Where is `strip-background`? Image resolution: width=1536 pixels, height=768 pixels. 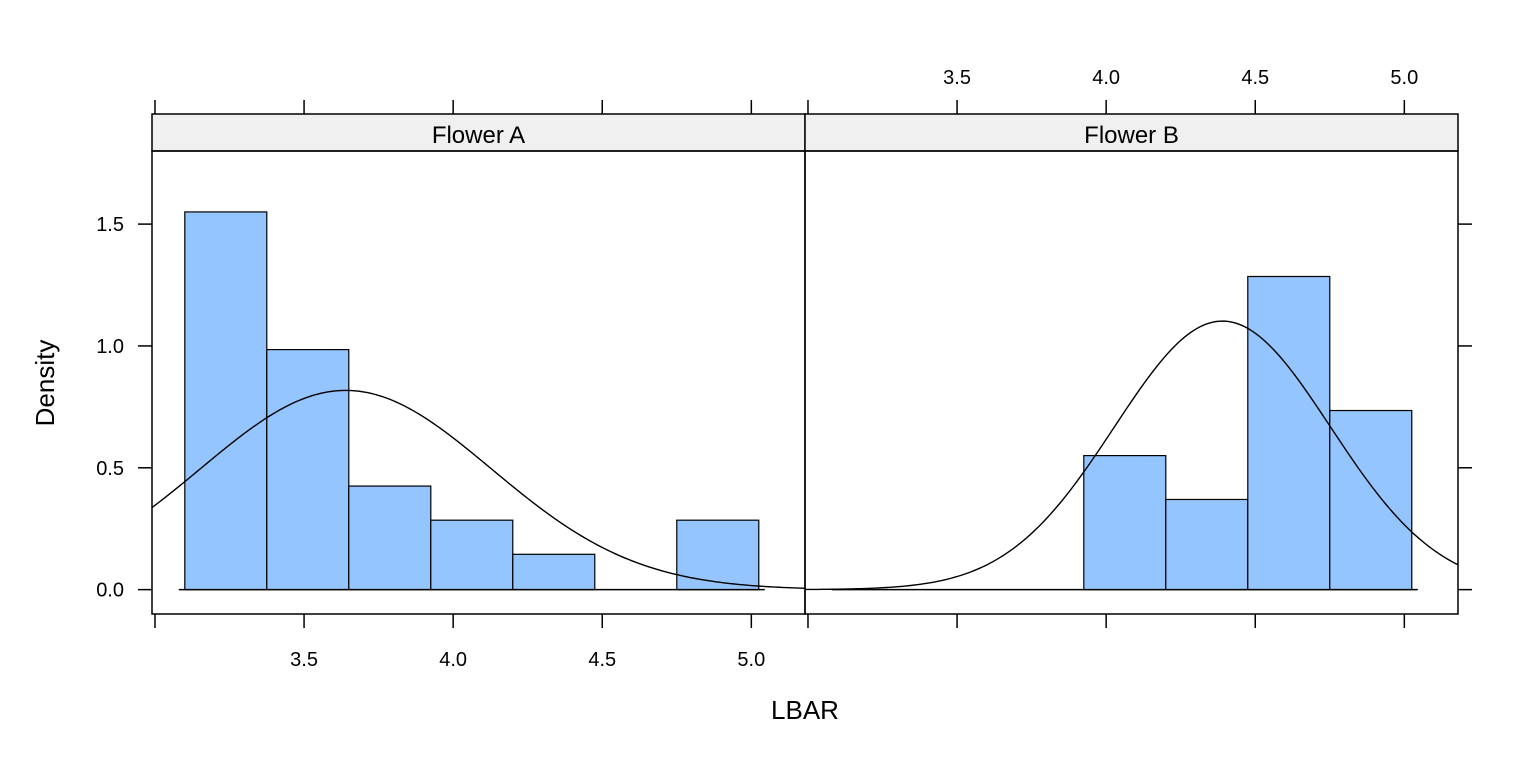
strip-background is located at coordinates (478, 132).